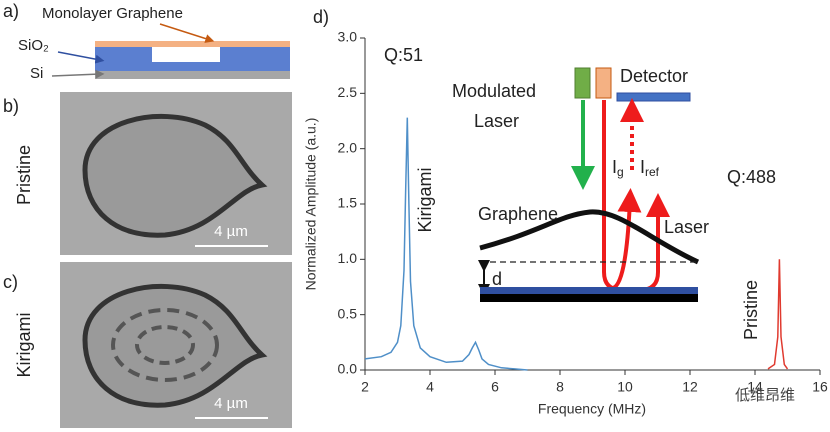 The height and width of the screenshot is (432, 830). I want to click on ig: I, so click(614, 167).